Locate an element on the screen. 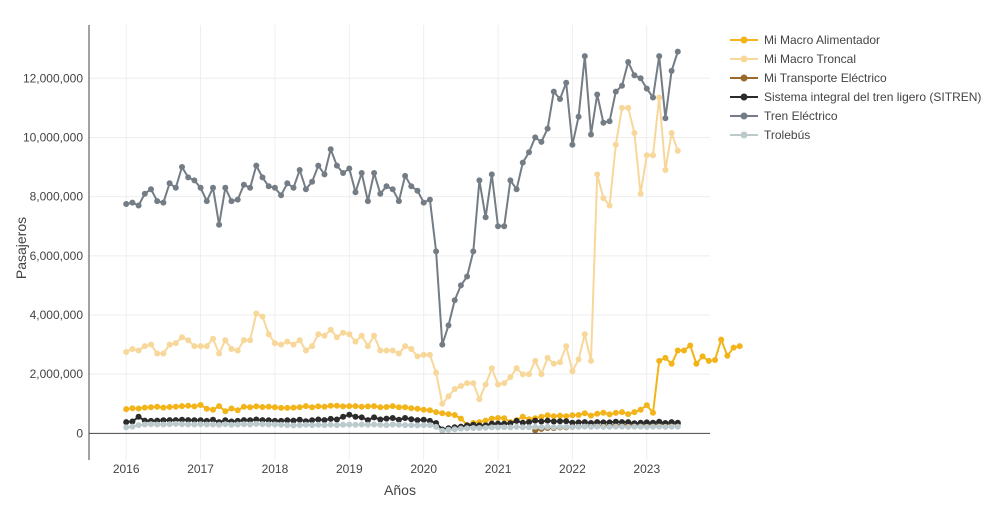 The height and width of the screenshot is (505, 1000). legend-item: Trolebús is located at coordinates (770, 135).